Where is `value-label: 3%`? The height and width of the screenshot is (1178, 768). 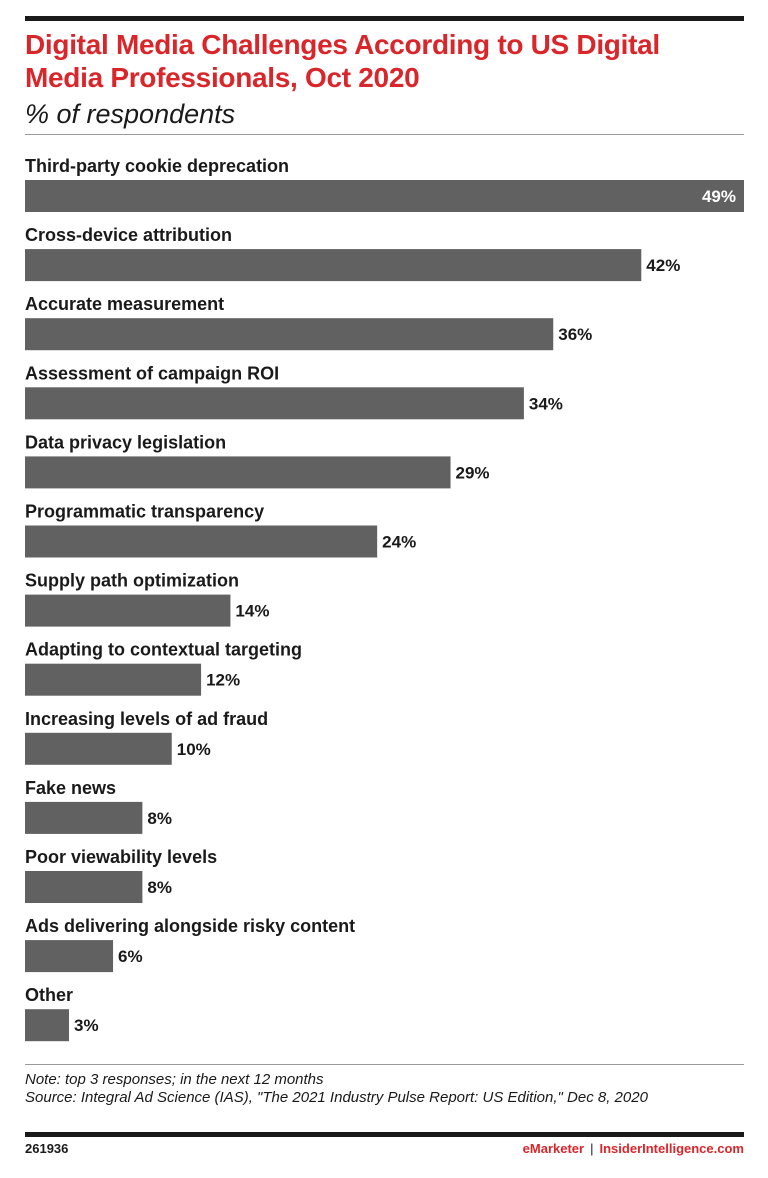 value-label: 3% is located at coordinates (86, 1025).